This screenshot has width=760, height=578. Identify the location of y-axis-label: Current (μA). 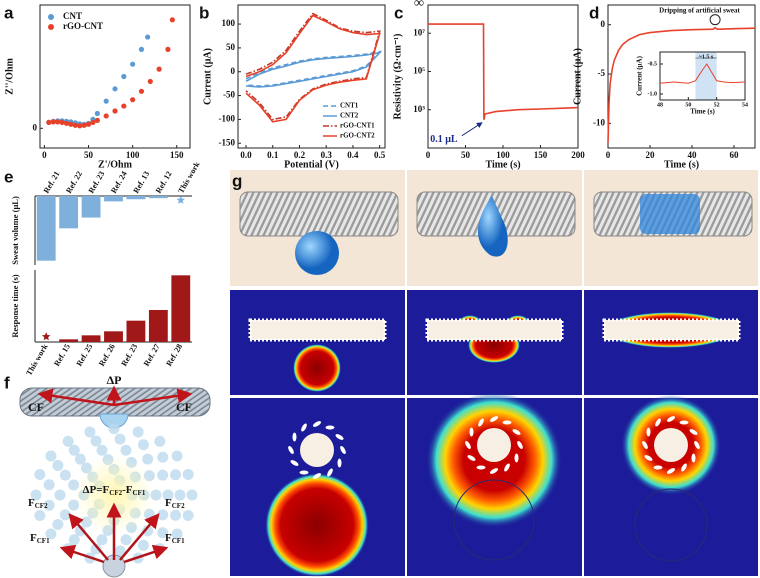
(640, 75).